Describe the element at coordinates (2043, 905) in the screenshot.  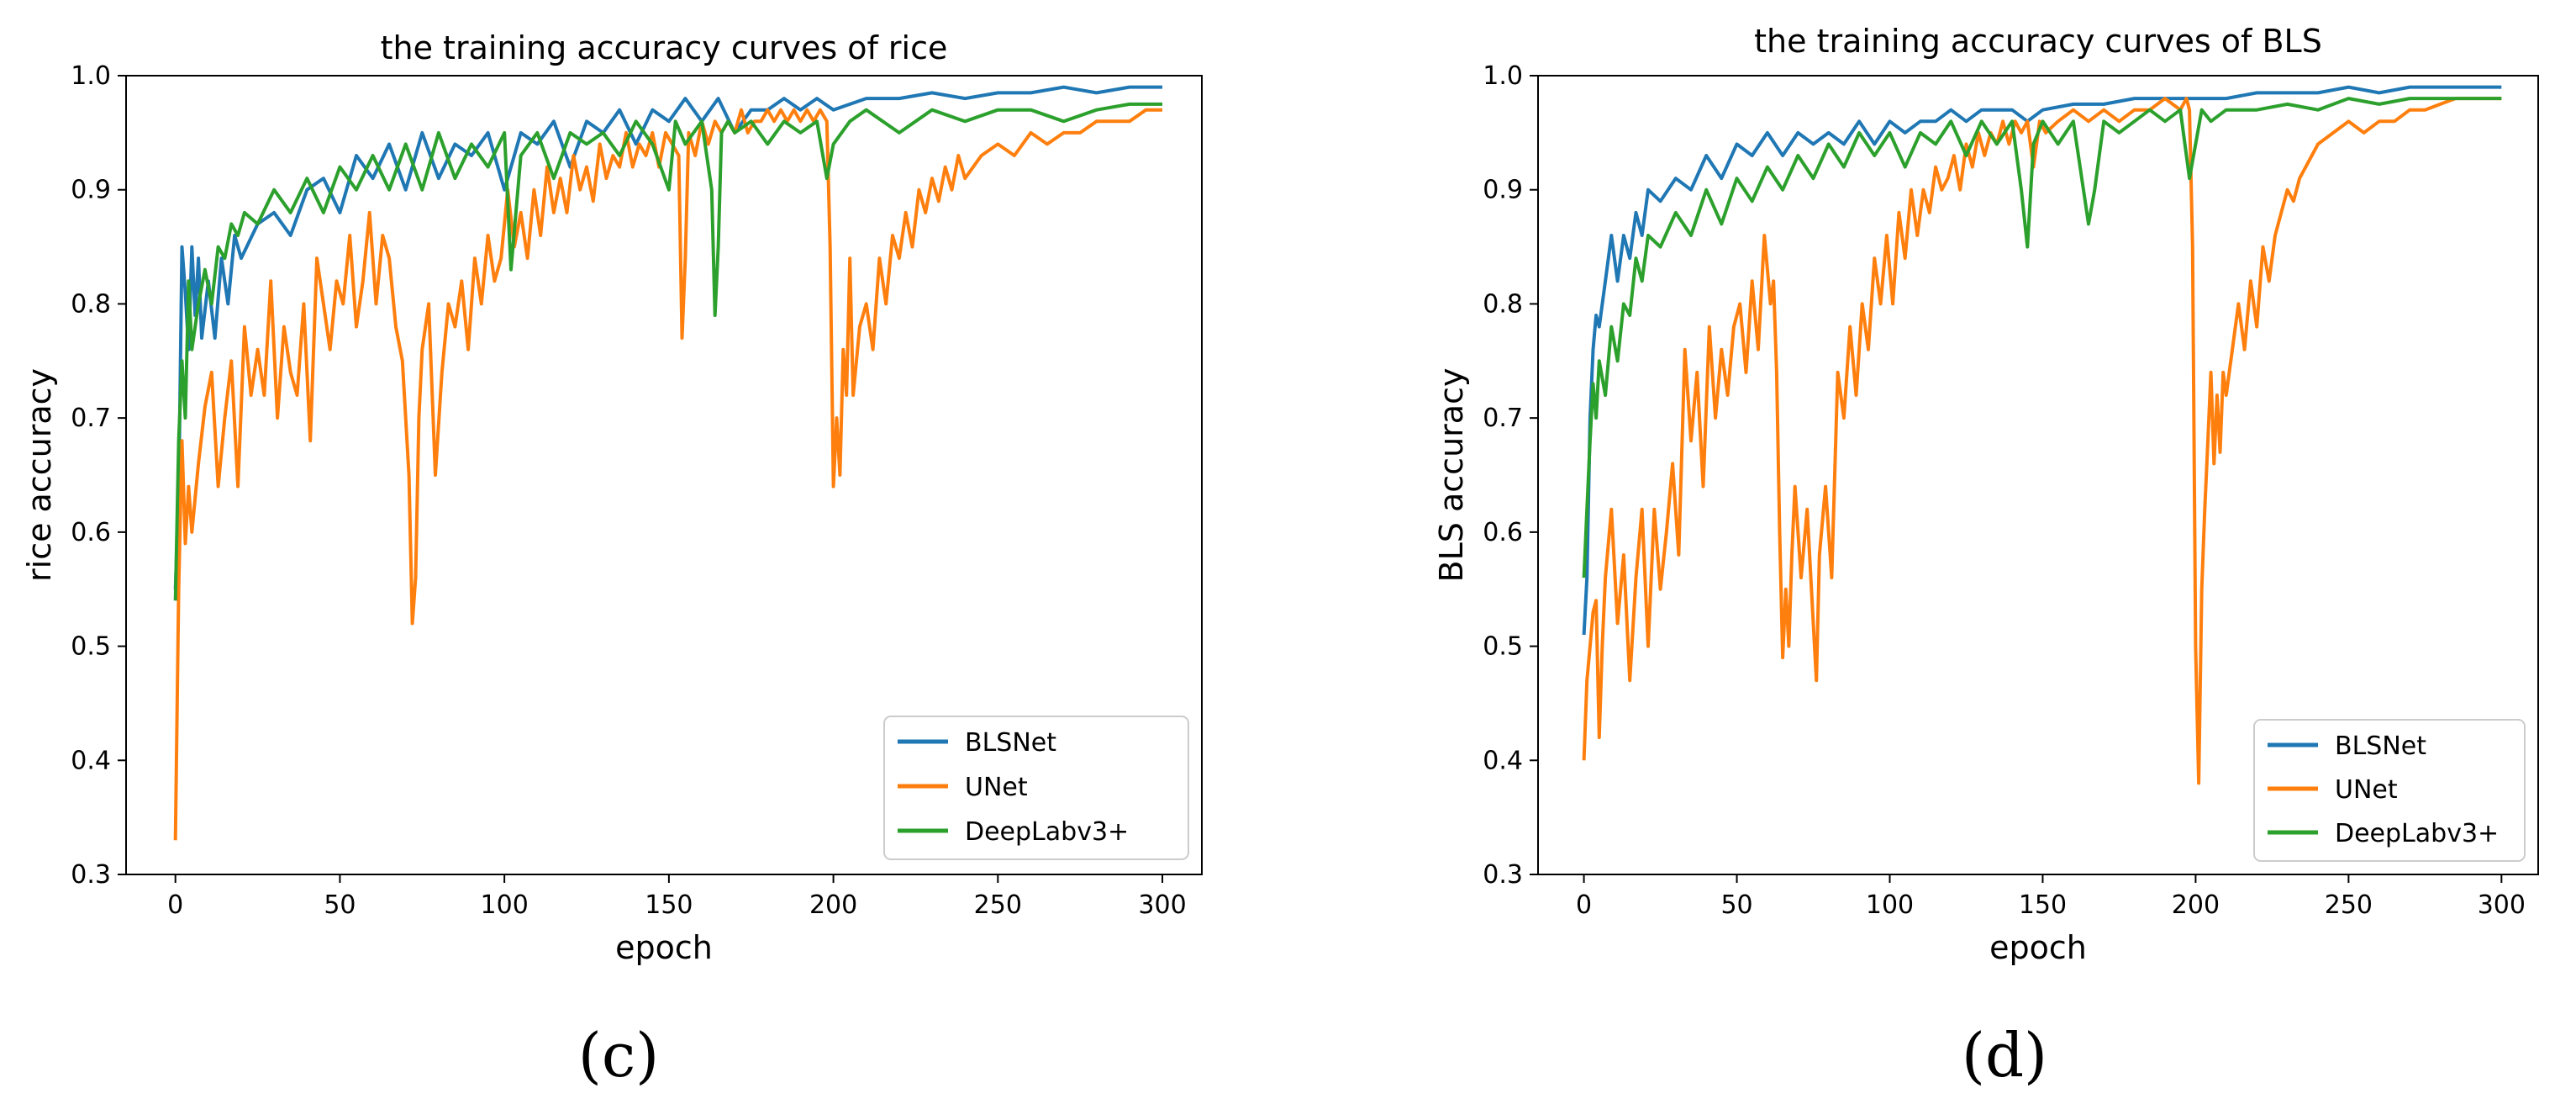
I see `x-tick-label-d-3: 150` at that location.